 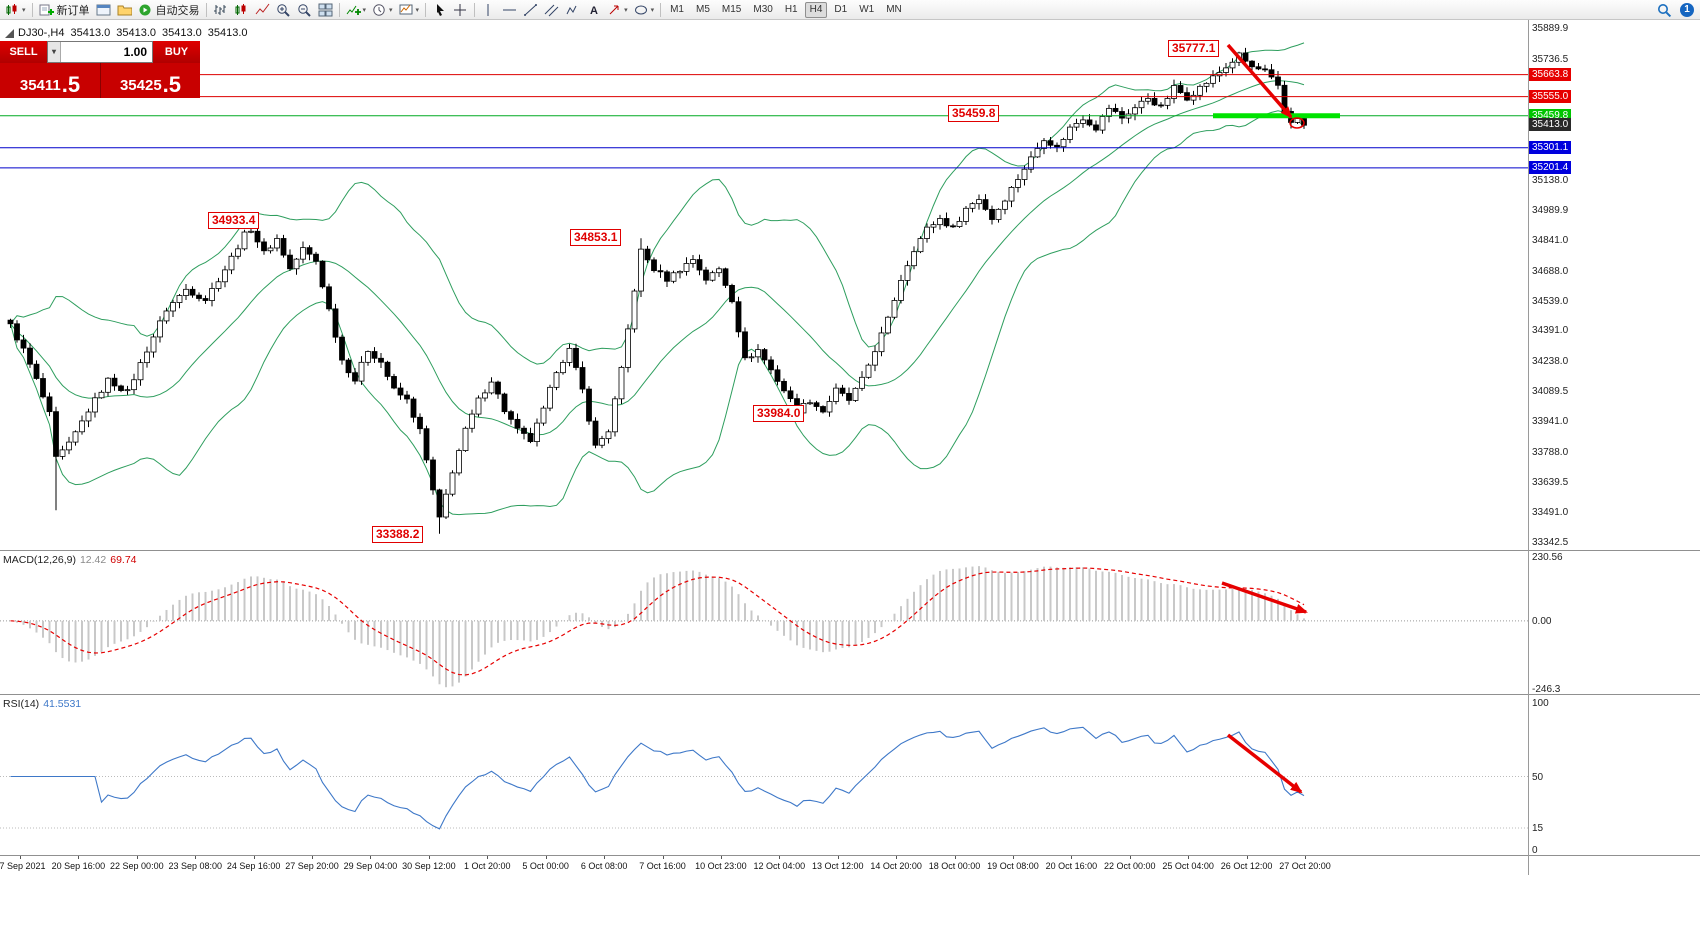 What do you see at coordinates (429, 866) in the screenshot?
I see `time-axis-label: 30 Sep 12:00` at bounding box center [429, 866].